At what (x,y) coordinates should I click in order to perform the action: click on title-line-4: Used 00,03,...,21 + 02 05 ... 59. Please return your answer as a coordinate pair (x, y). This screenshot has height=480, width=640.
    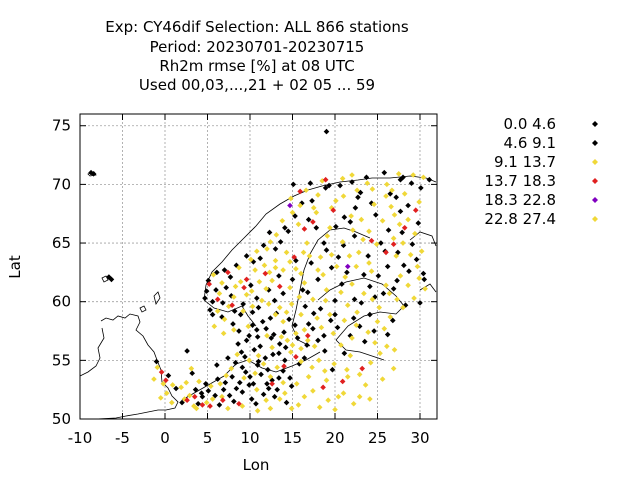
    Looking at the image, I should click on (257, 85).